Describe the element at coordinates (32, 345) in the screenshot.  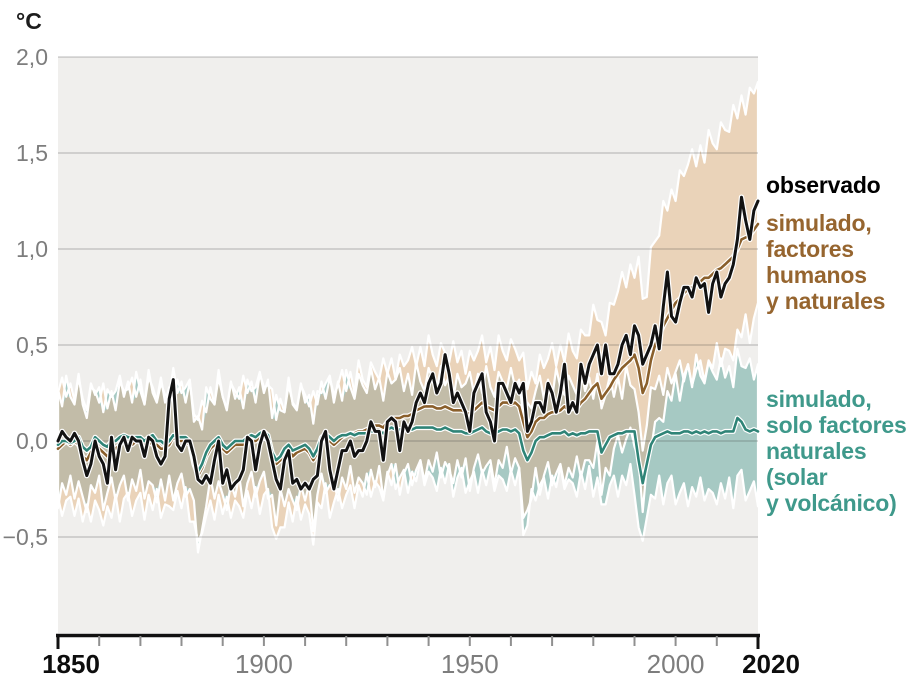
I see `y-tick-label: 0,5` at that location.